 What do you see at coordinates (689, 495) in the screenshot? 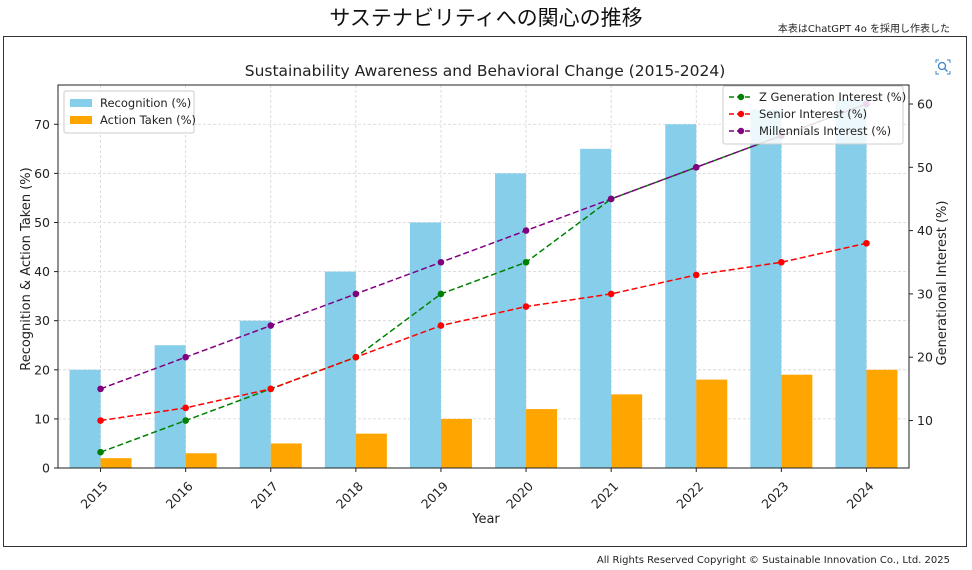
I see `x-tick-label: 2022` at bounding box center [689, 495].